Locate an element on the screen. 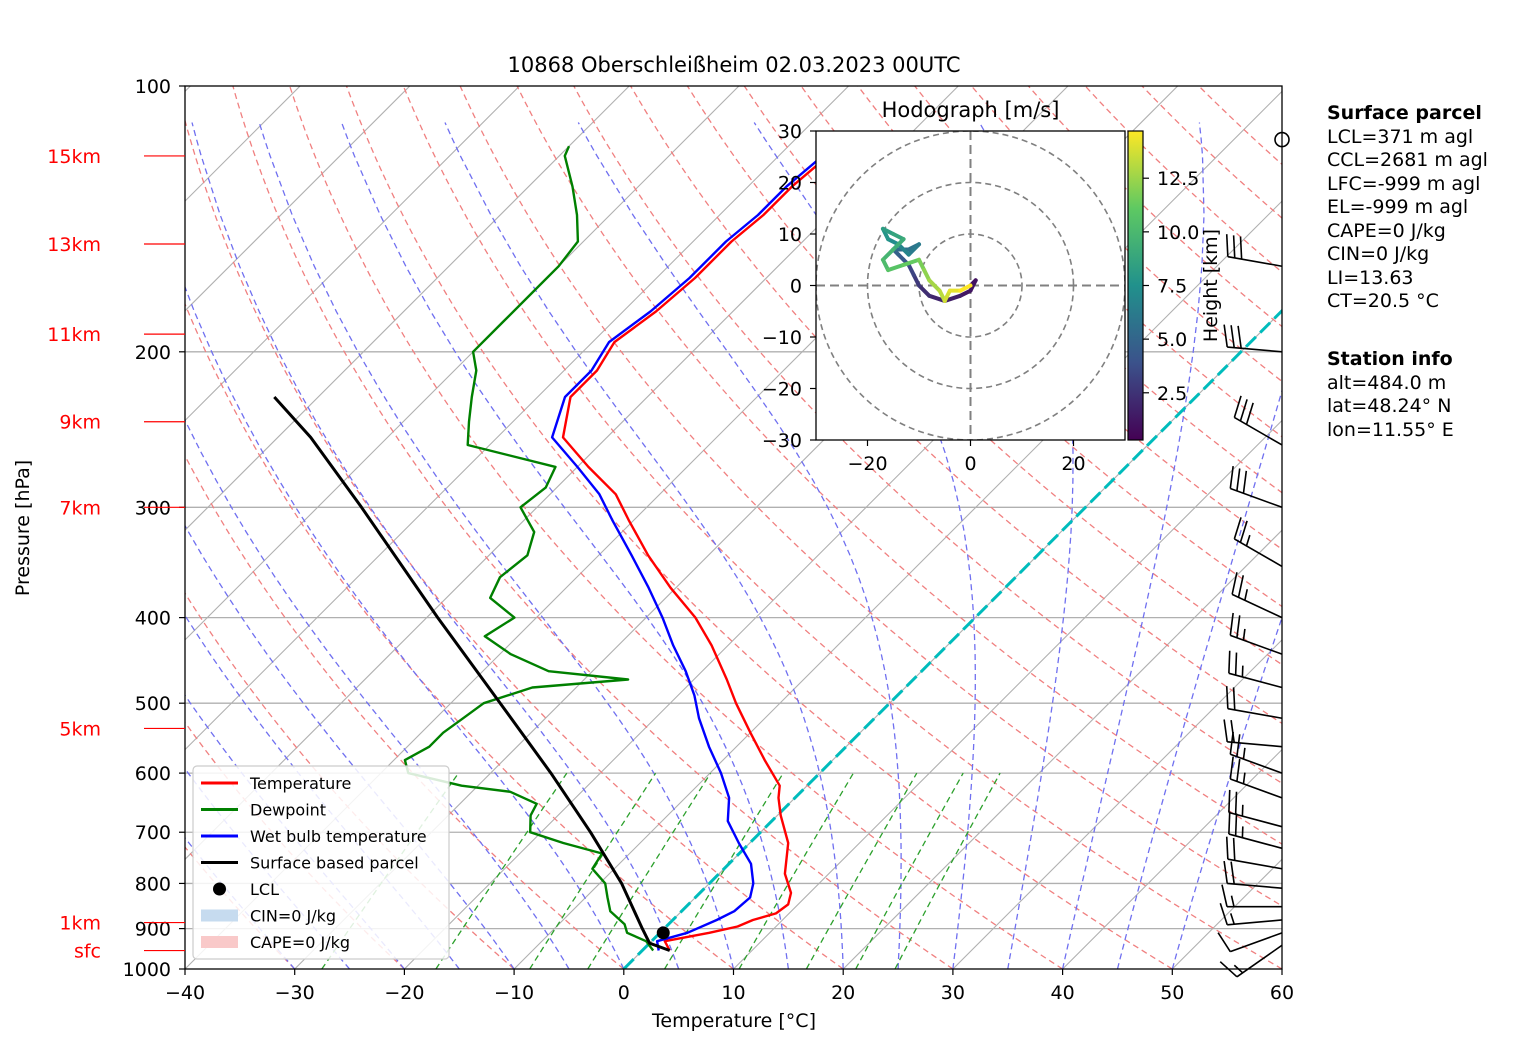 This screenshot has width=1517, height=1054. y-tick-label: 800 is located at coordinates (153, 884).